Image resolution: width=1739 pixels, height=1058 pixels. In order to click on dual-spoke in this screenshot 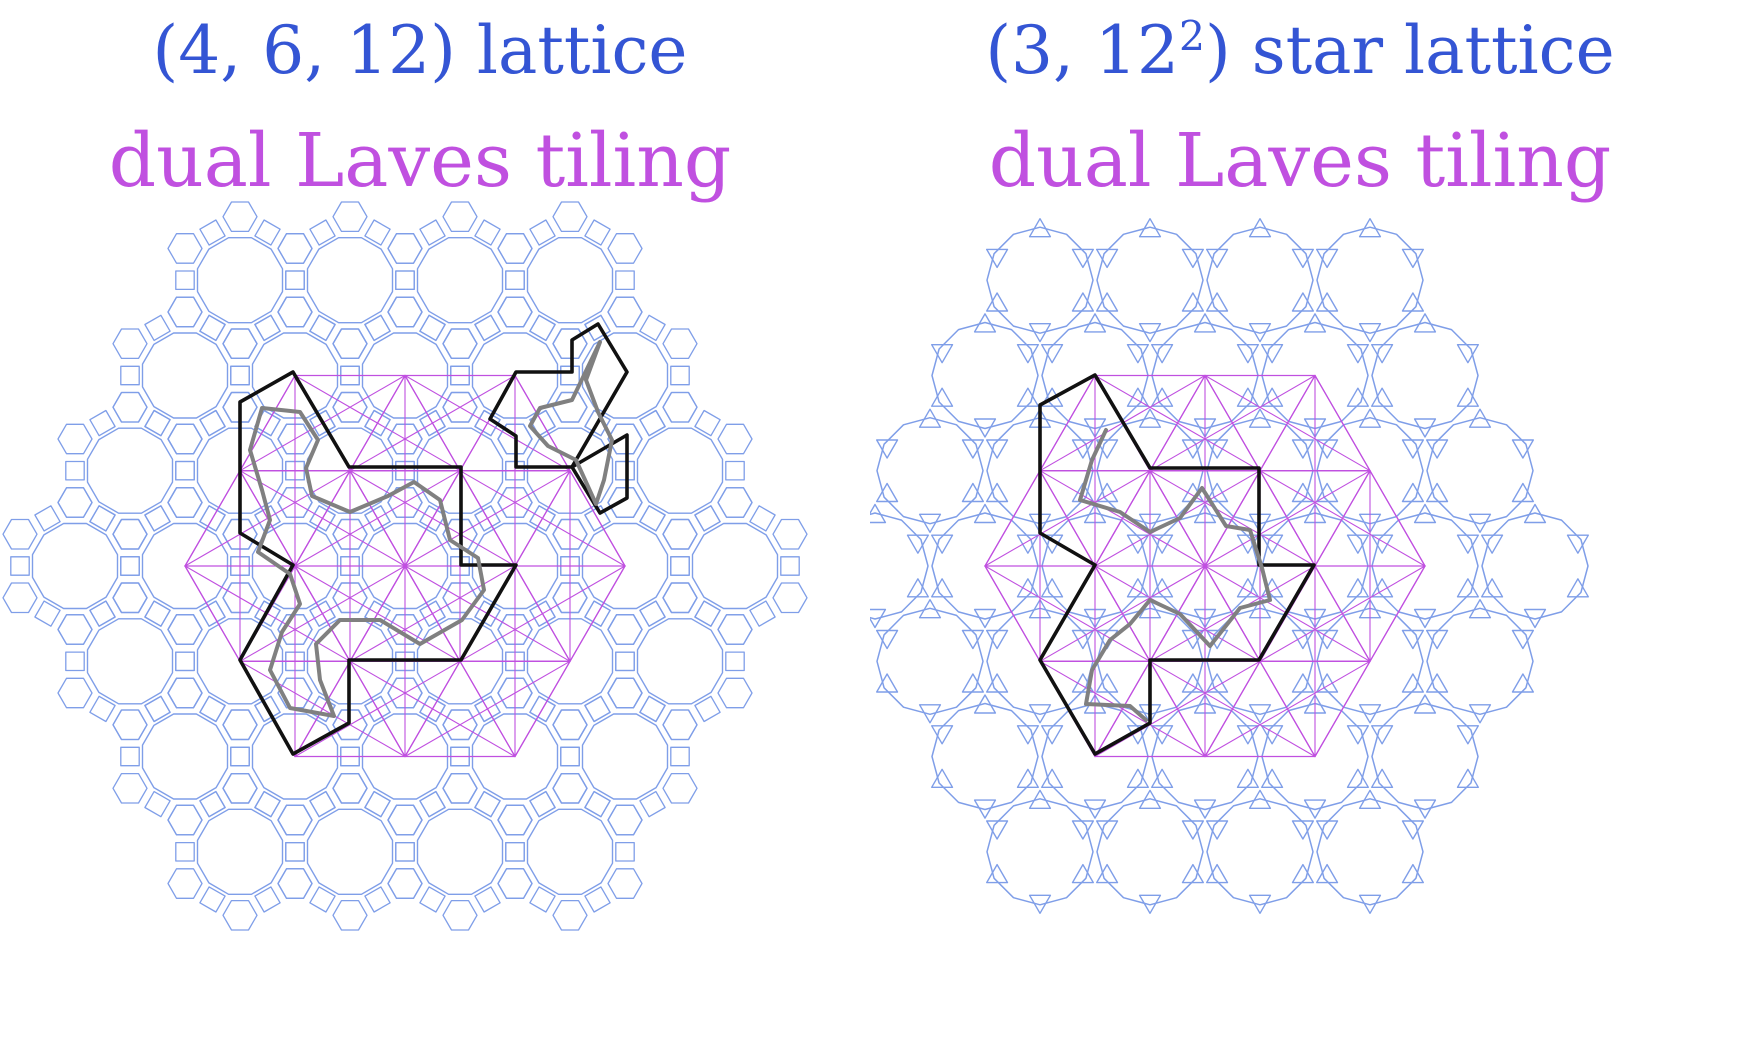, I will do `click(570, 661)`.